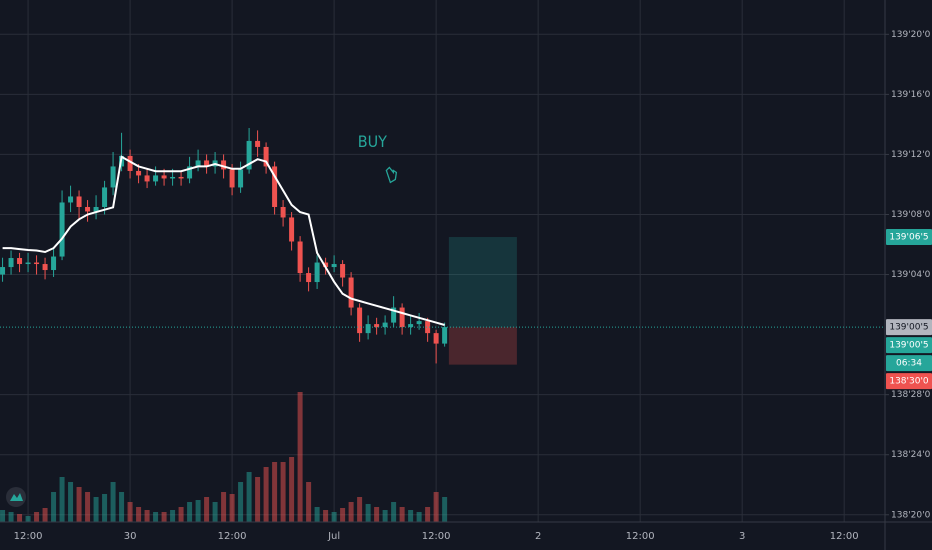 The image size is (932, 550). What do you see at coordinates (16, 497) in the screenshot?
I see `logo` at bounding box center [16, 497].